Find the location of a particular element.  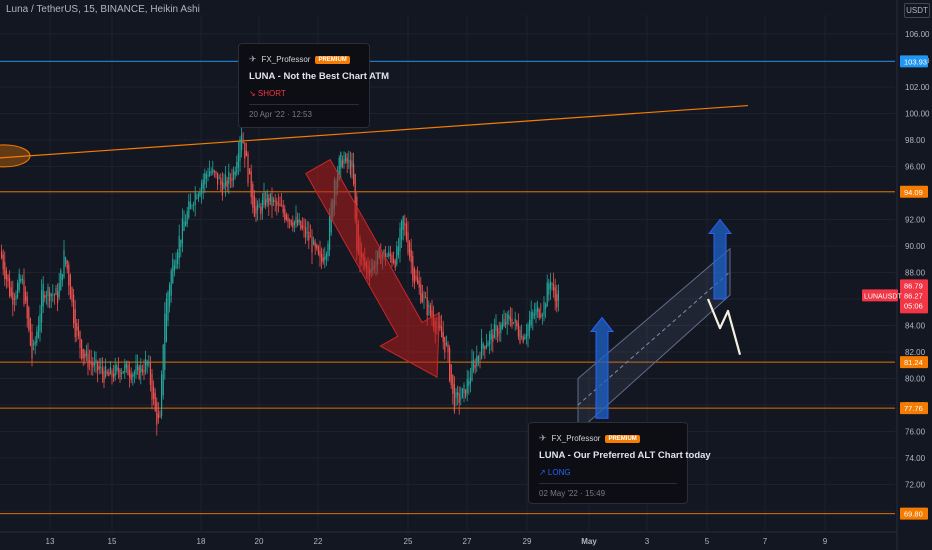

price-tick-label: 74.00 is located at coordinates (915, 458).